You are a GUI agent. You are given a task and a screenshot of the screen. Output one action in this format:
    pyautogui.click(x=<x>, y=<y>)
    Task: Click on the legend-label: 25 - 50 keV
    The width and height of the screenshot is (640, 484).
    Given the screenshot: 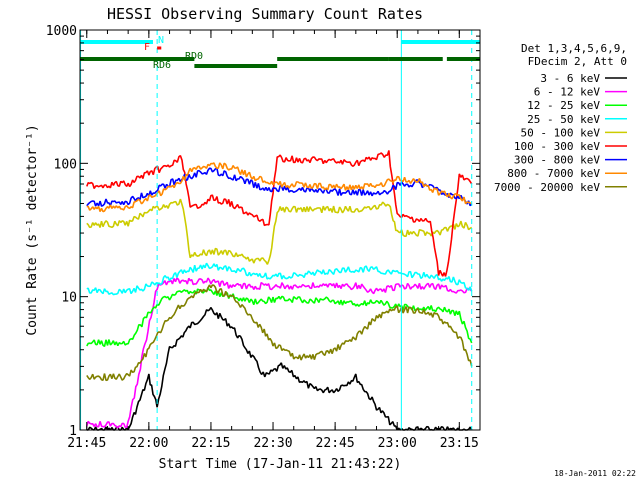 What is the action you would take?
    pyautogui.click(x=563, y=119)
    